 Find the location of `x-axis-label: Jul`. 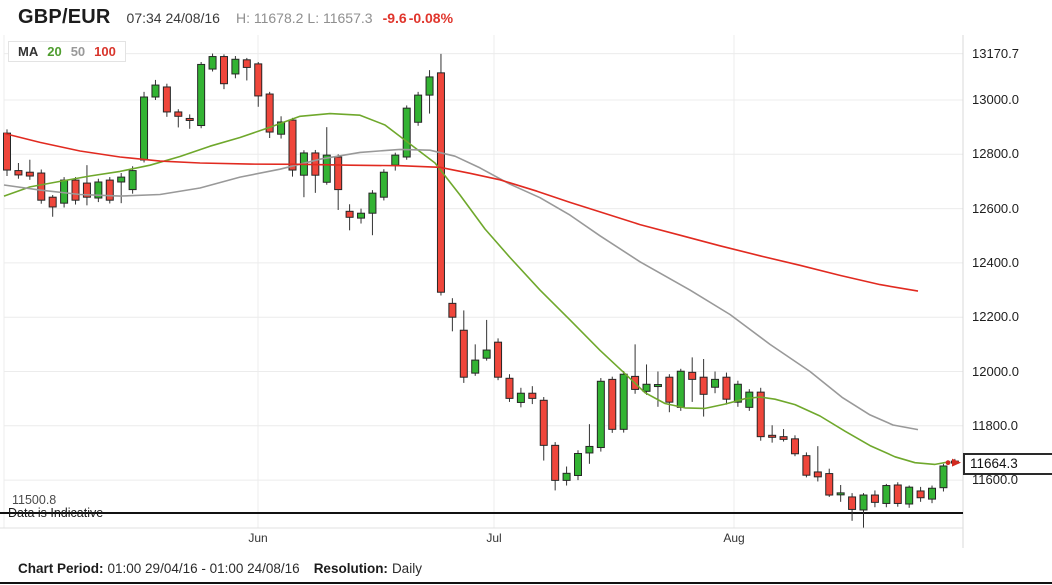

x-axis-label: Jul is located at coordinates (494, 538).